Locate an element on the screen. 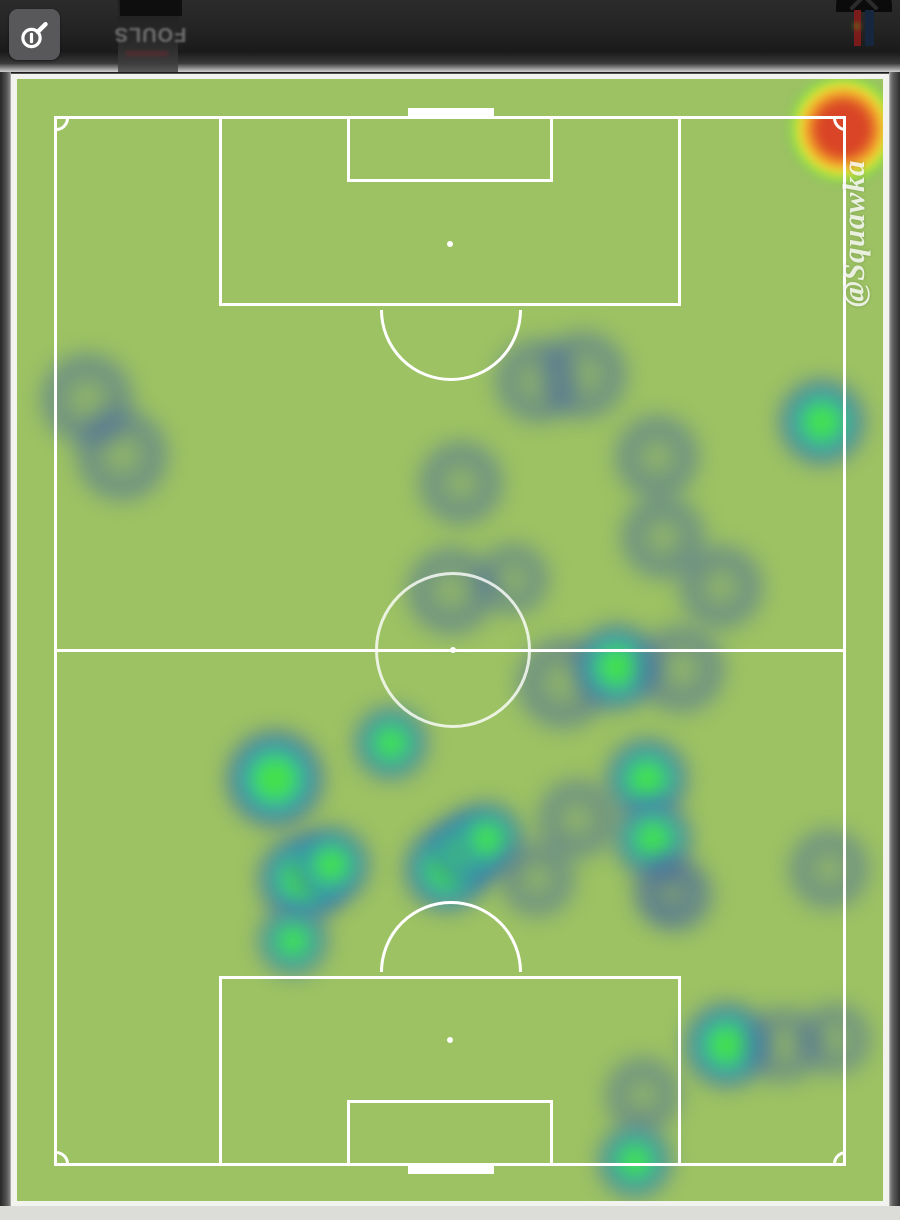  bottom-edge is located at coordinates (450, 1213).